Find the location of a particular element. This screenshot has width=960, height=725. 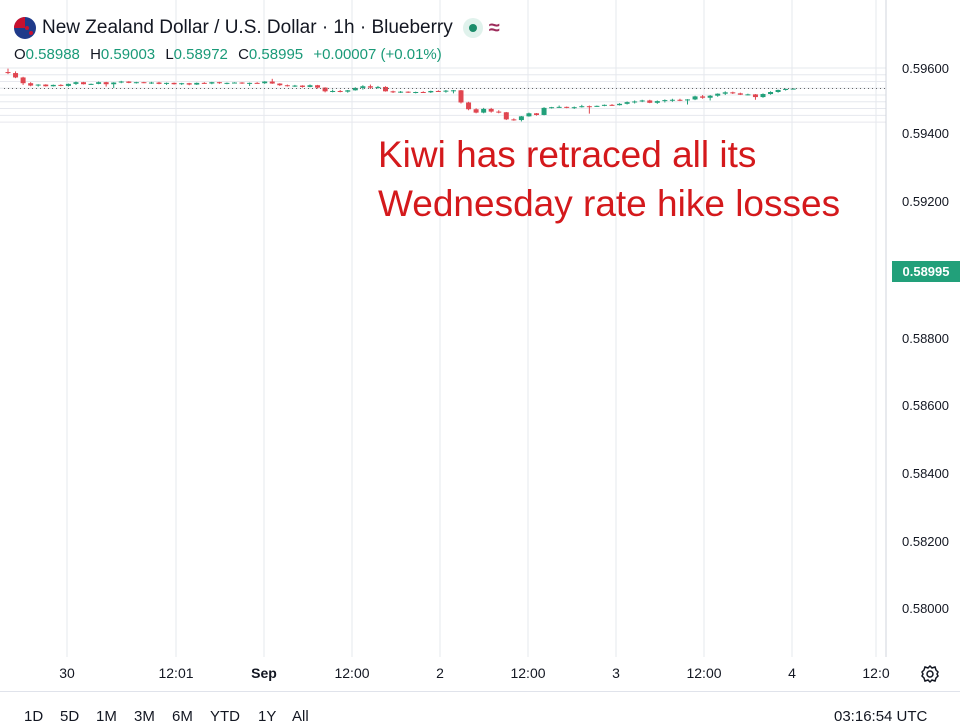

nzd-usd-flag-icon is located at coordinates (25, 28).